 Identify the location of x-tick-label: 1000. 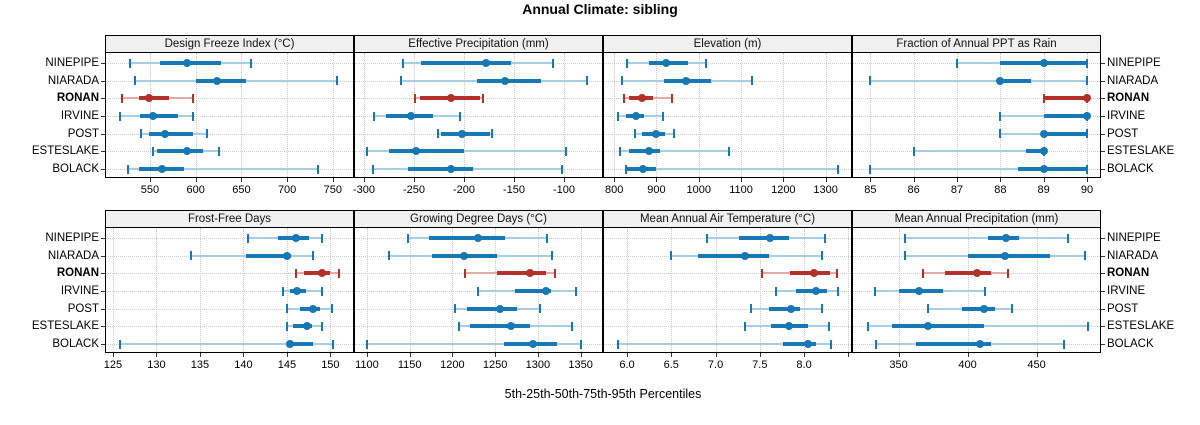
(698, 190).